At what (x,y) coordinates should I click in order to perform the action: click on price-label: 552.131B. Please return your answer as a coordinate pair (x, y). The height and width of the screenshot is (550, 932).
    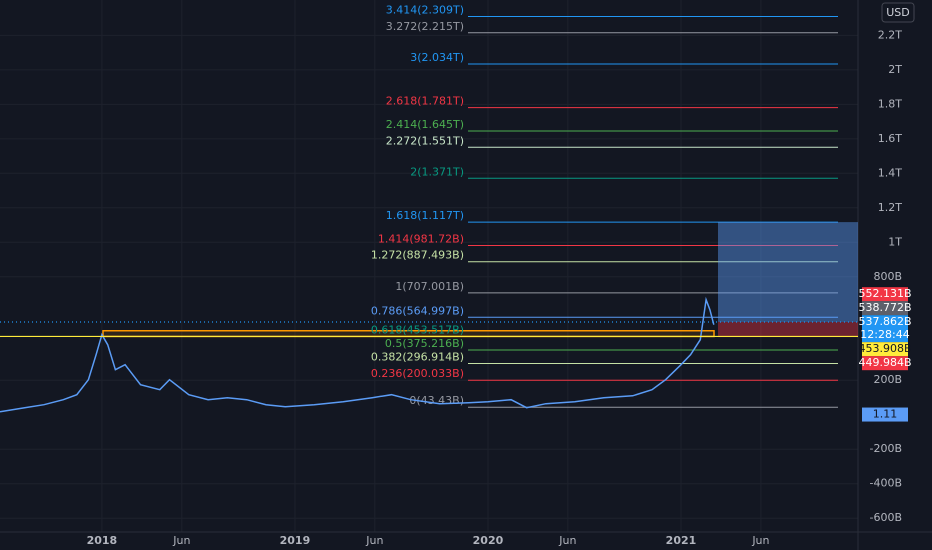
    Looking at the image, I should click on (884, 293).